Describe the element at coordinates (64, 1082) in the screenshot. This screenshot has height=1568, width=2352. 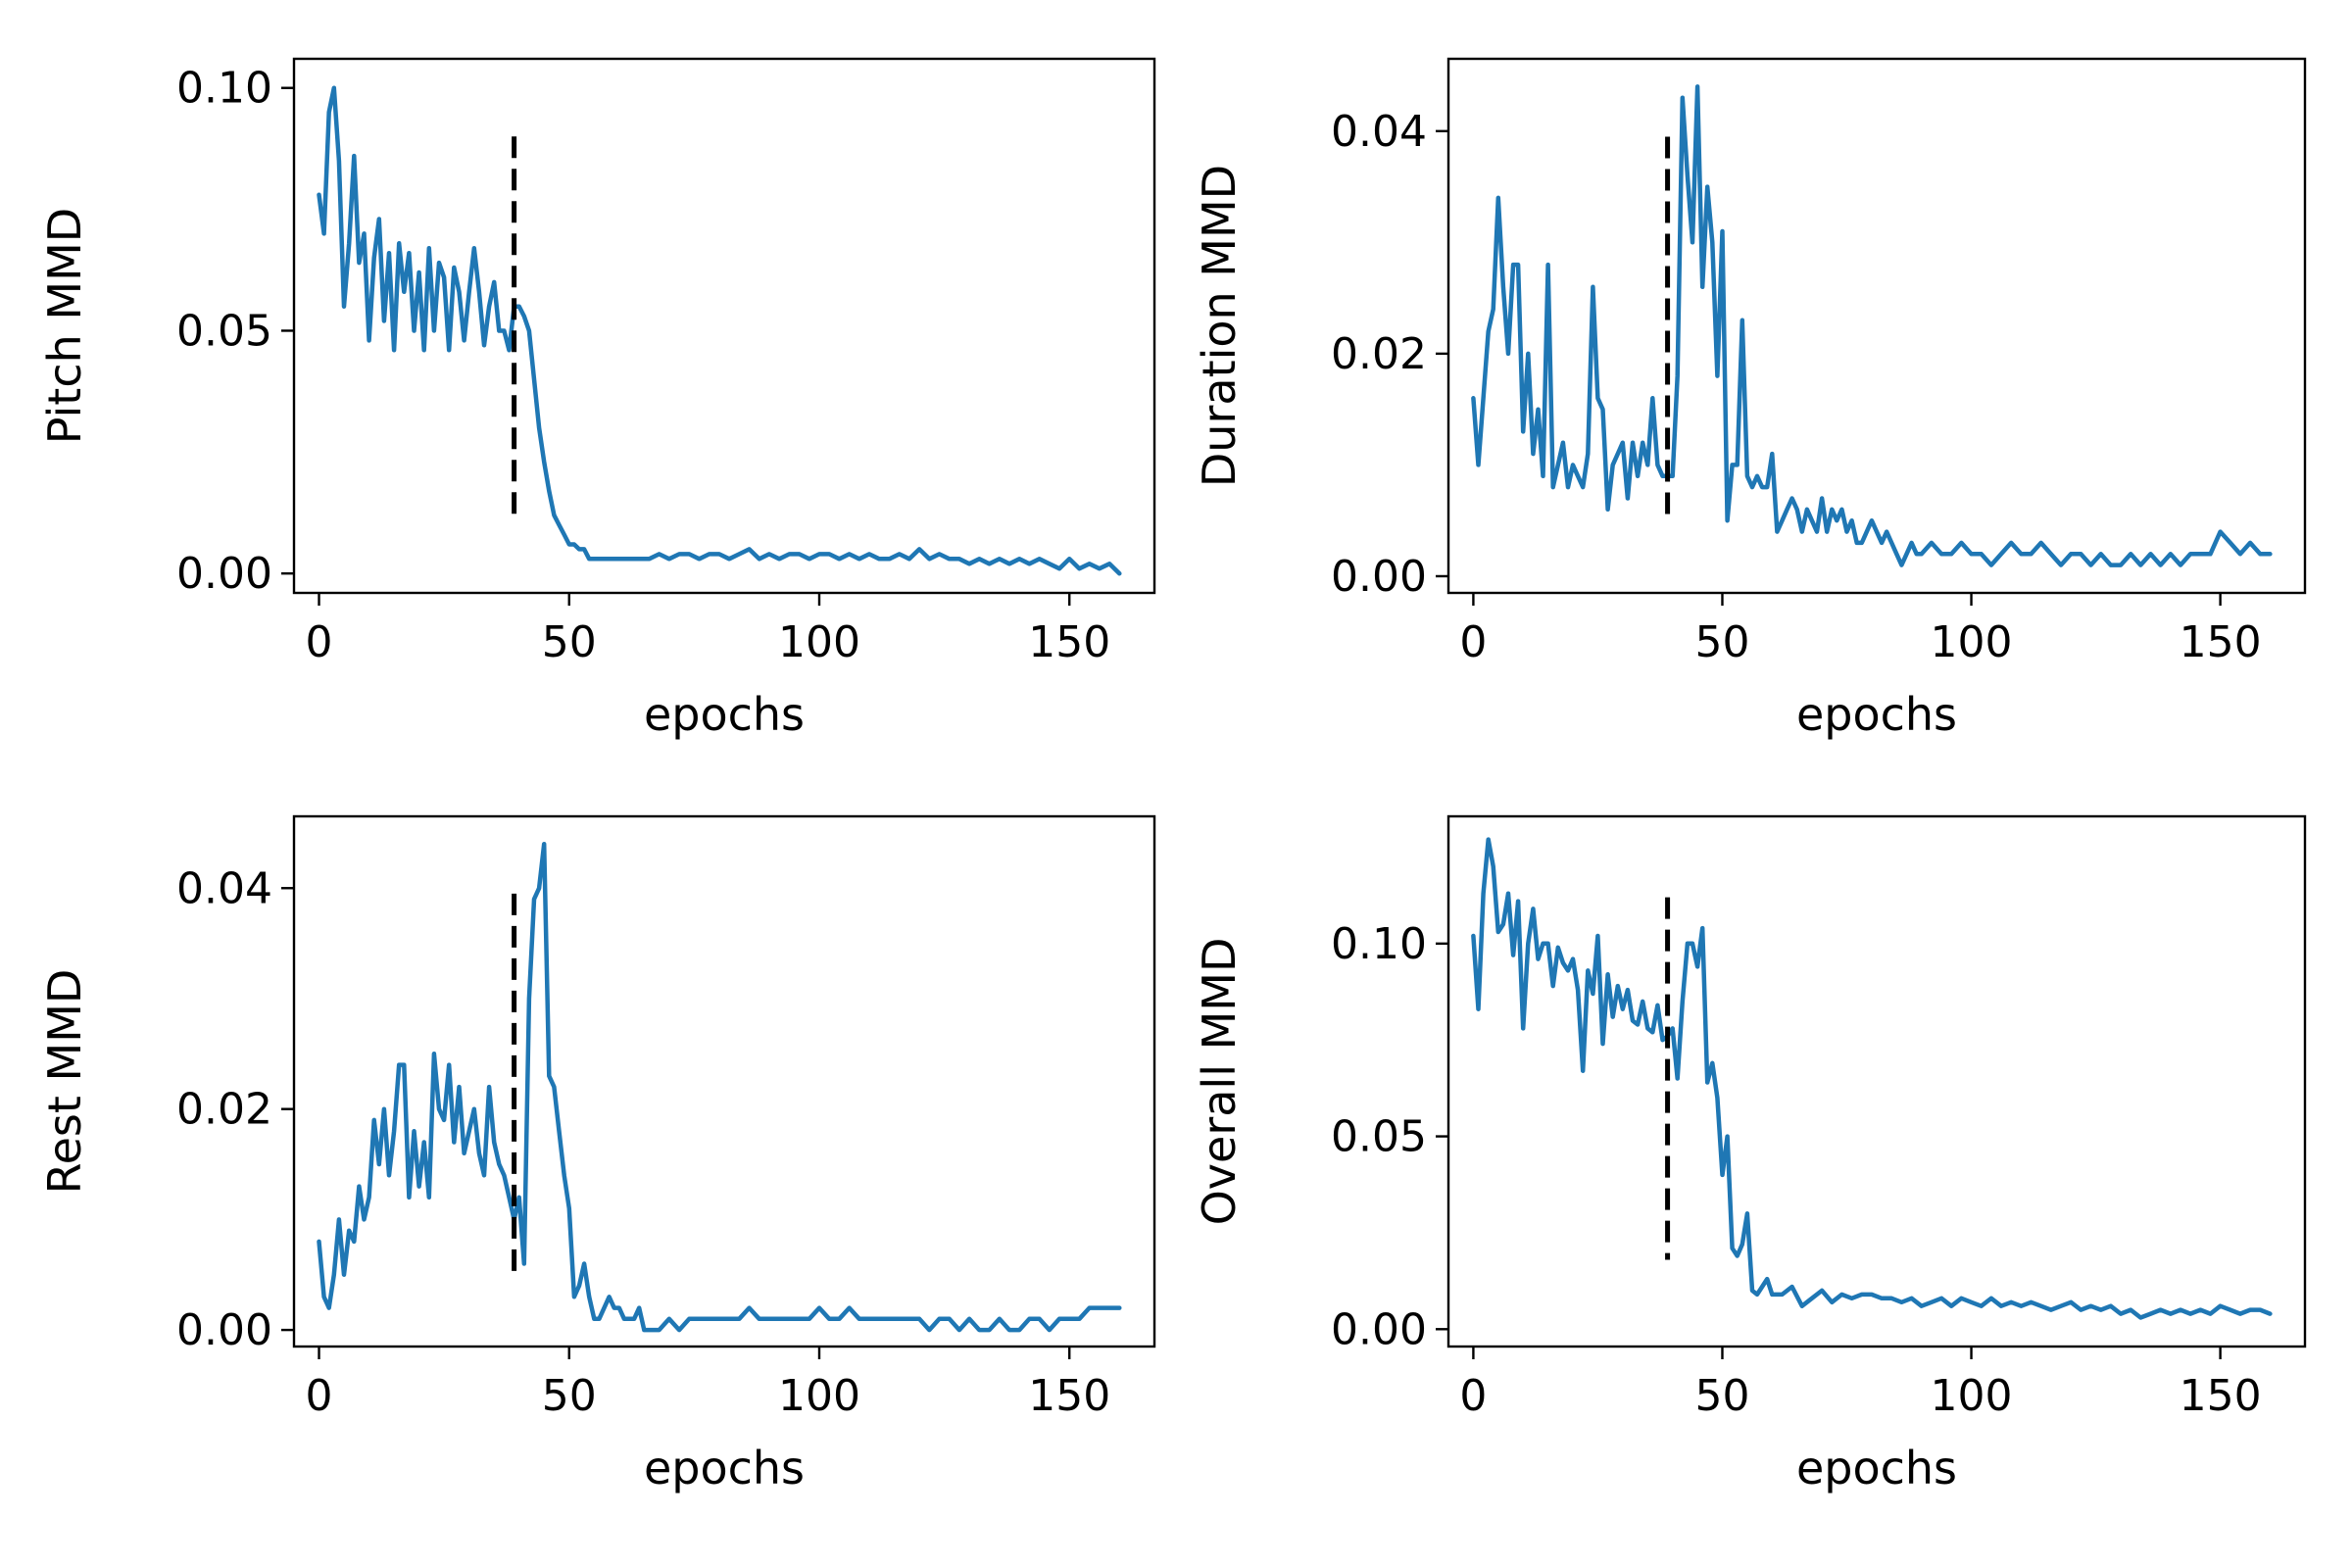
I see `y-axis-label: Rest MMD` at that location.